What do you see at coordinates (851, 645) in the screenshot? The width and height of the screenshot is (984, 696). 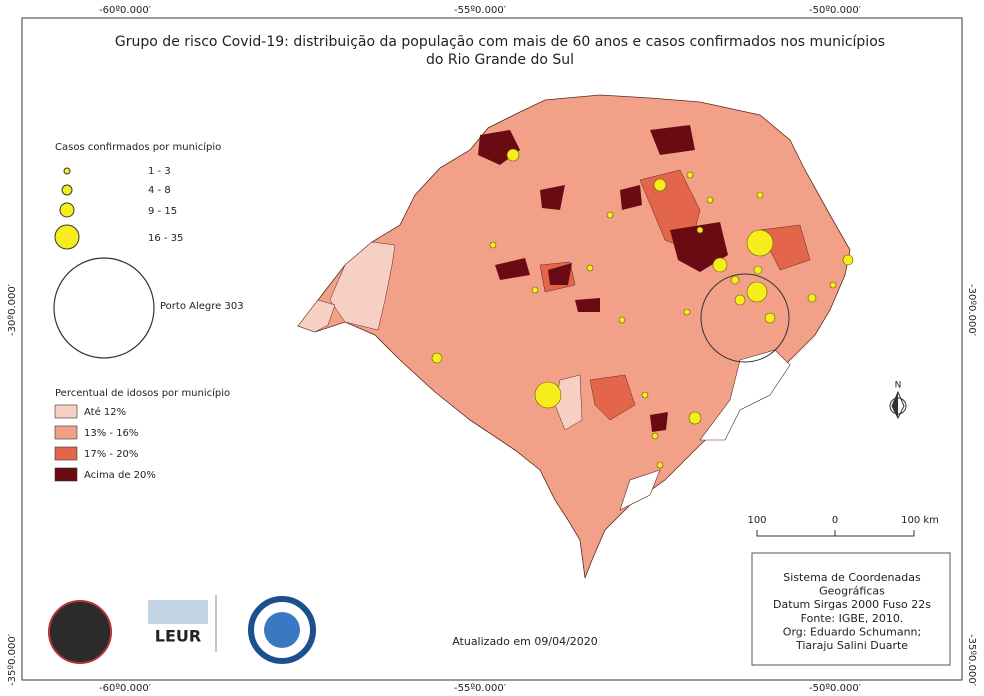 I see `info-line: Tiaraju Salini Duarte` at bounding box center [851, 645].